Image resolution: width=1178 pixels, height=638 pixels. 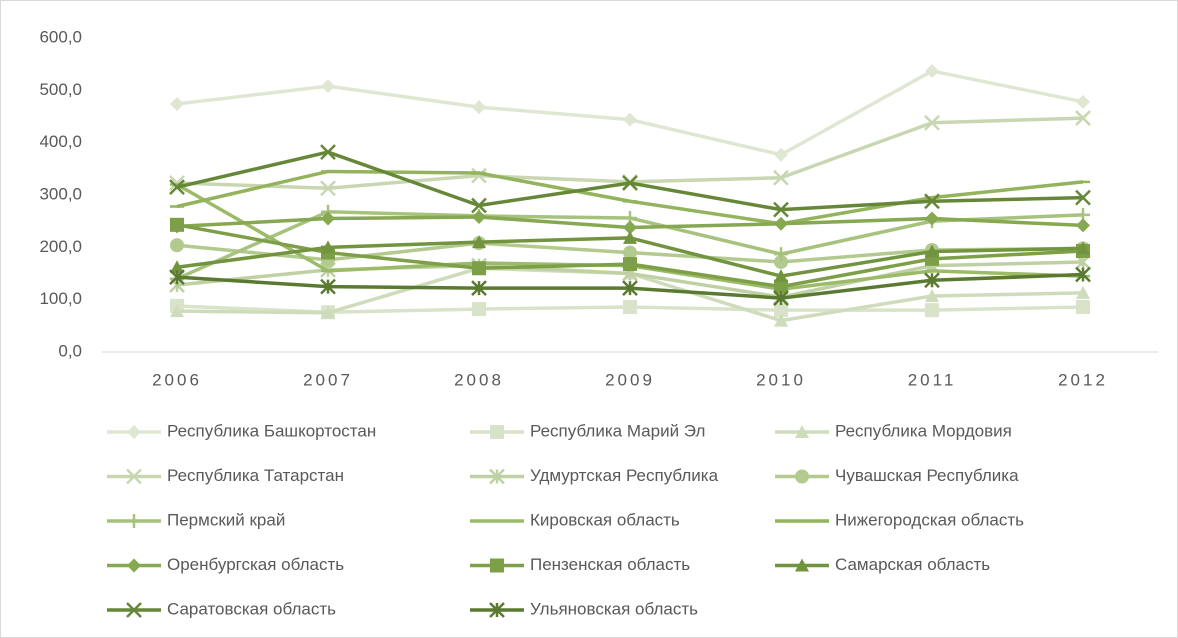 I want to click on legend-label: Чувашская Республика, so click(x=927, y=475).